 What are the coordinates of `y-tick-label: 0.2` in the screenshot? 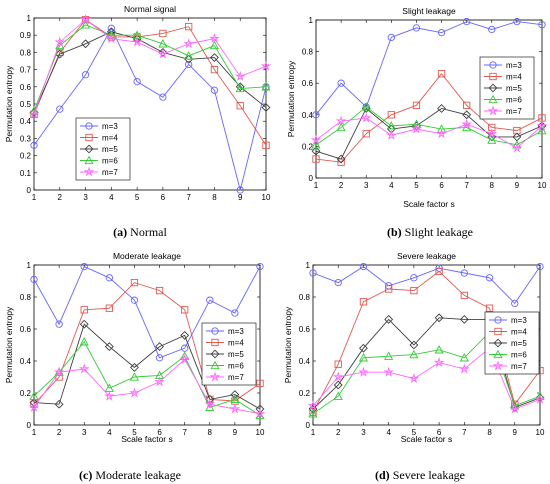 It's located at (26, 156).